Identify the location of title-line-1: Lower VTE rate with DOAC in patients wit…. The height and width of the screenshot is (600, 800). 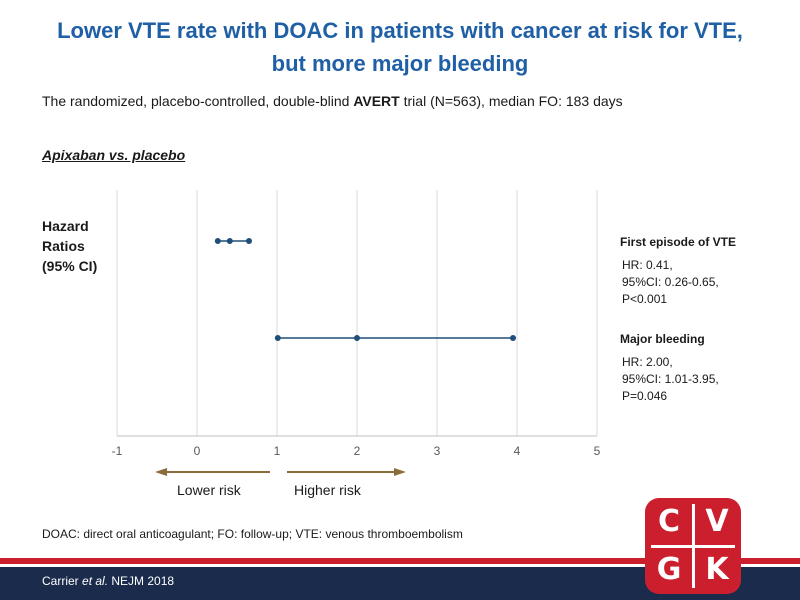
(400, 30).